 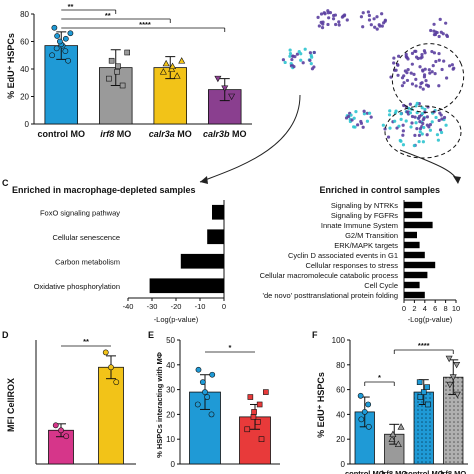 What do you see at coordinates (371, 235) in the screenshot?
I see `category-label: G2/M Transition` at bounding box center [371, 235].